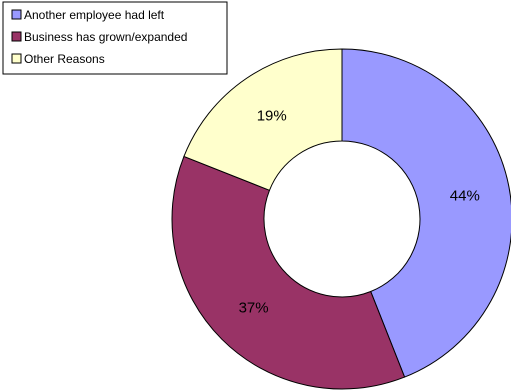 This screenshot has width=511, height=392. I want to click on label-business-grown: 37%, so click(254, 307).